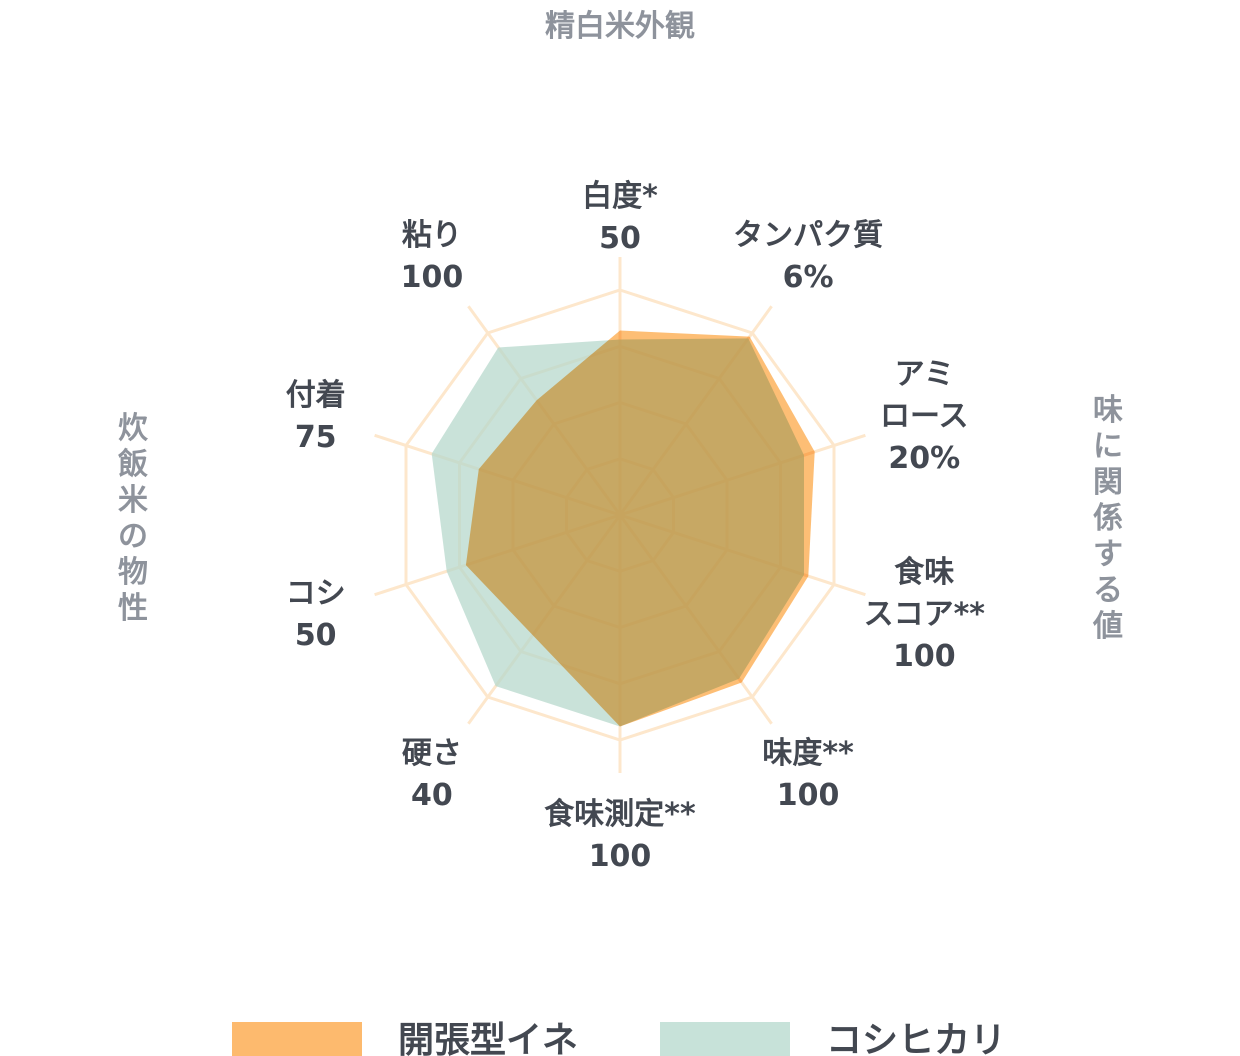 Image resolution: width=1240 pixels, height=1056 pixels. I want to click on axis-name-1: 白度*, so click(620, 196).